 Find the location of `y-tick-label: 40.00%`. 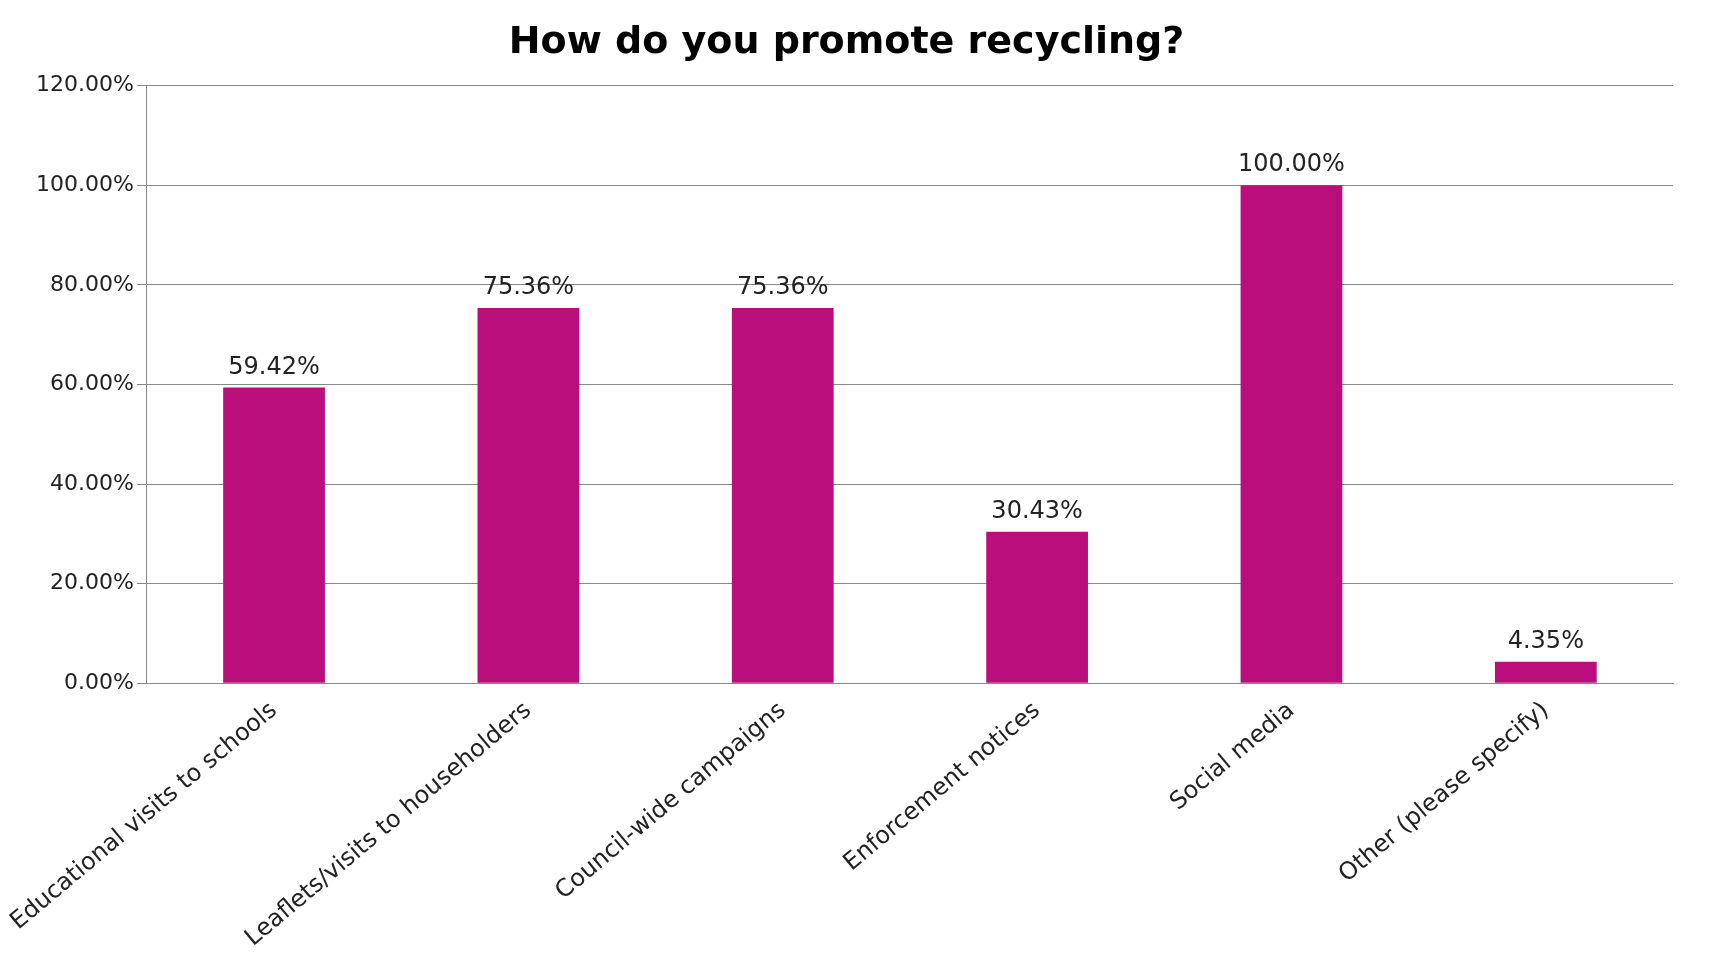

y-tick-label: 40.00% is located at coordinates (91, 482).